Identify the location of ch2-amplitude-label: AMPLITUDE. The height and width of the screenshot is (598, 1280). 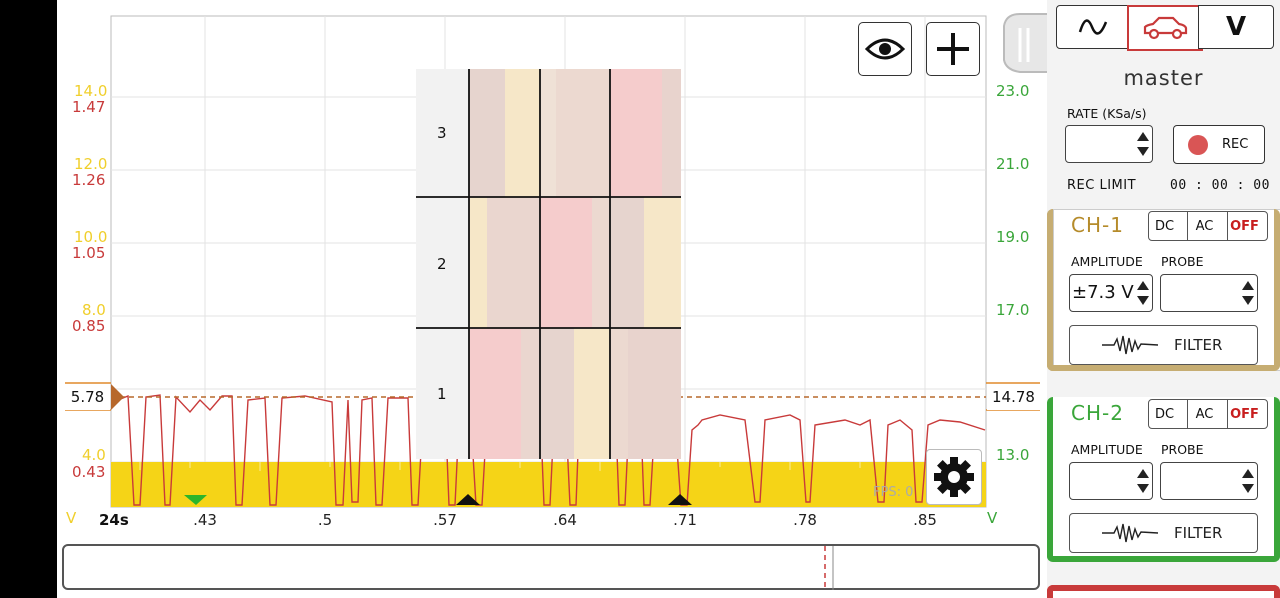
(1107, 449).